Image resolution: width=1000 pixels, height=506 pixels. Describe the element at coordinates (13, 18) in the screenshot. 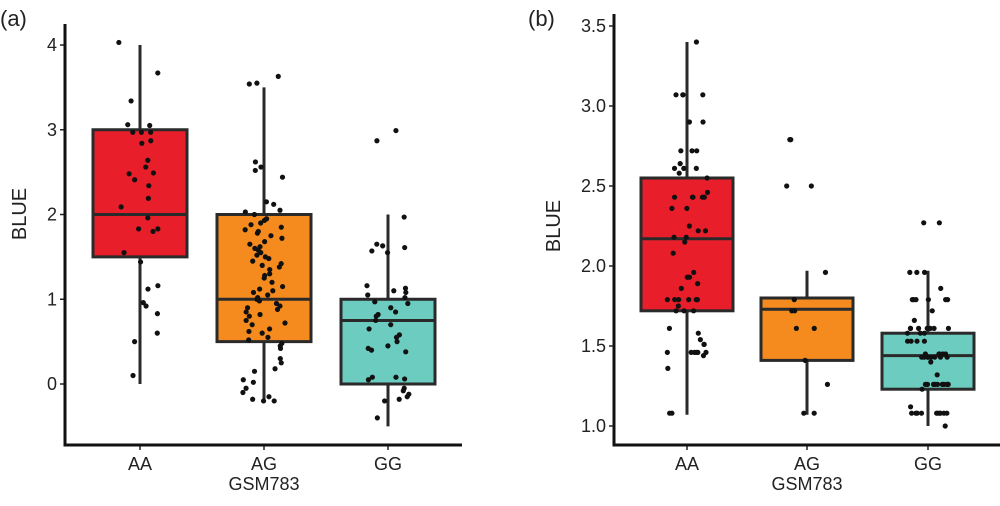

I see `panel-label: (a)` at that location.